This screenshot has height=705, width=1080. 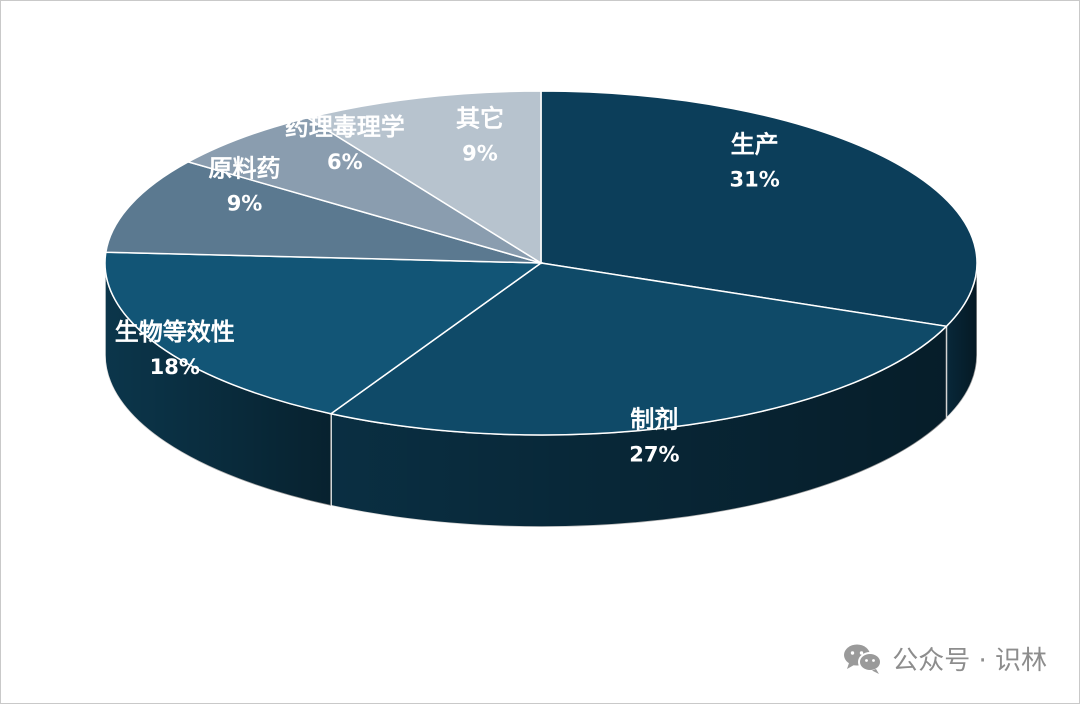 What do you see at coordinates (969, 661) in the screenshot?
I see `watermark-text: 公众号 · 识林` at bounding box center [969, 661].